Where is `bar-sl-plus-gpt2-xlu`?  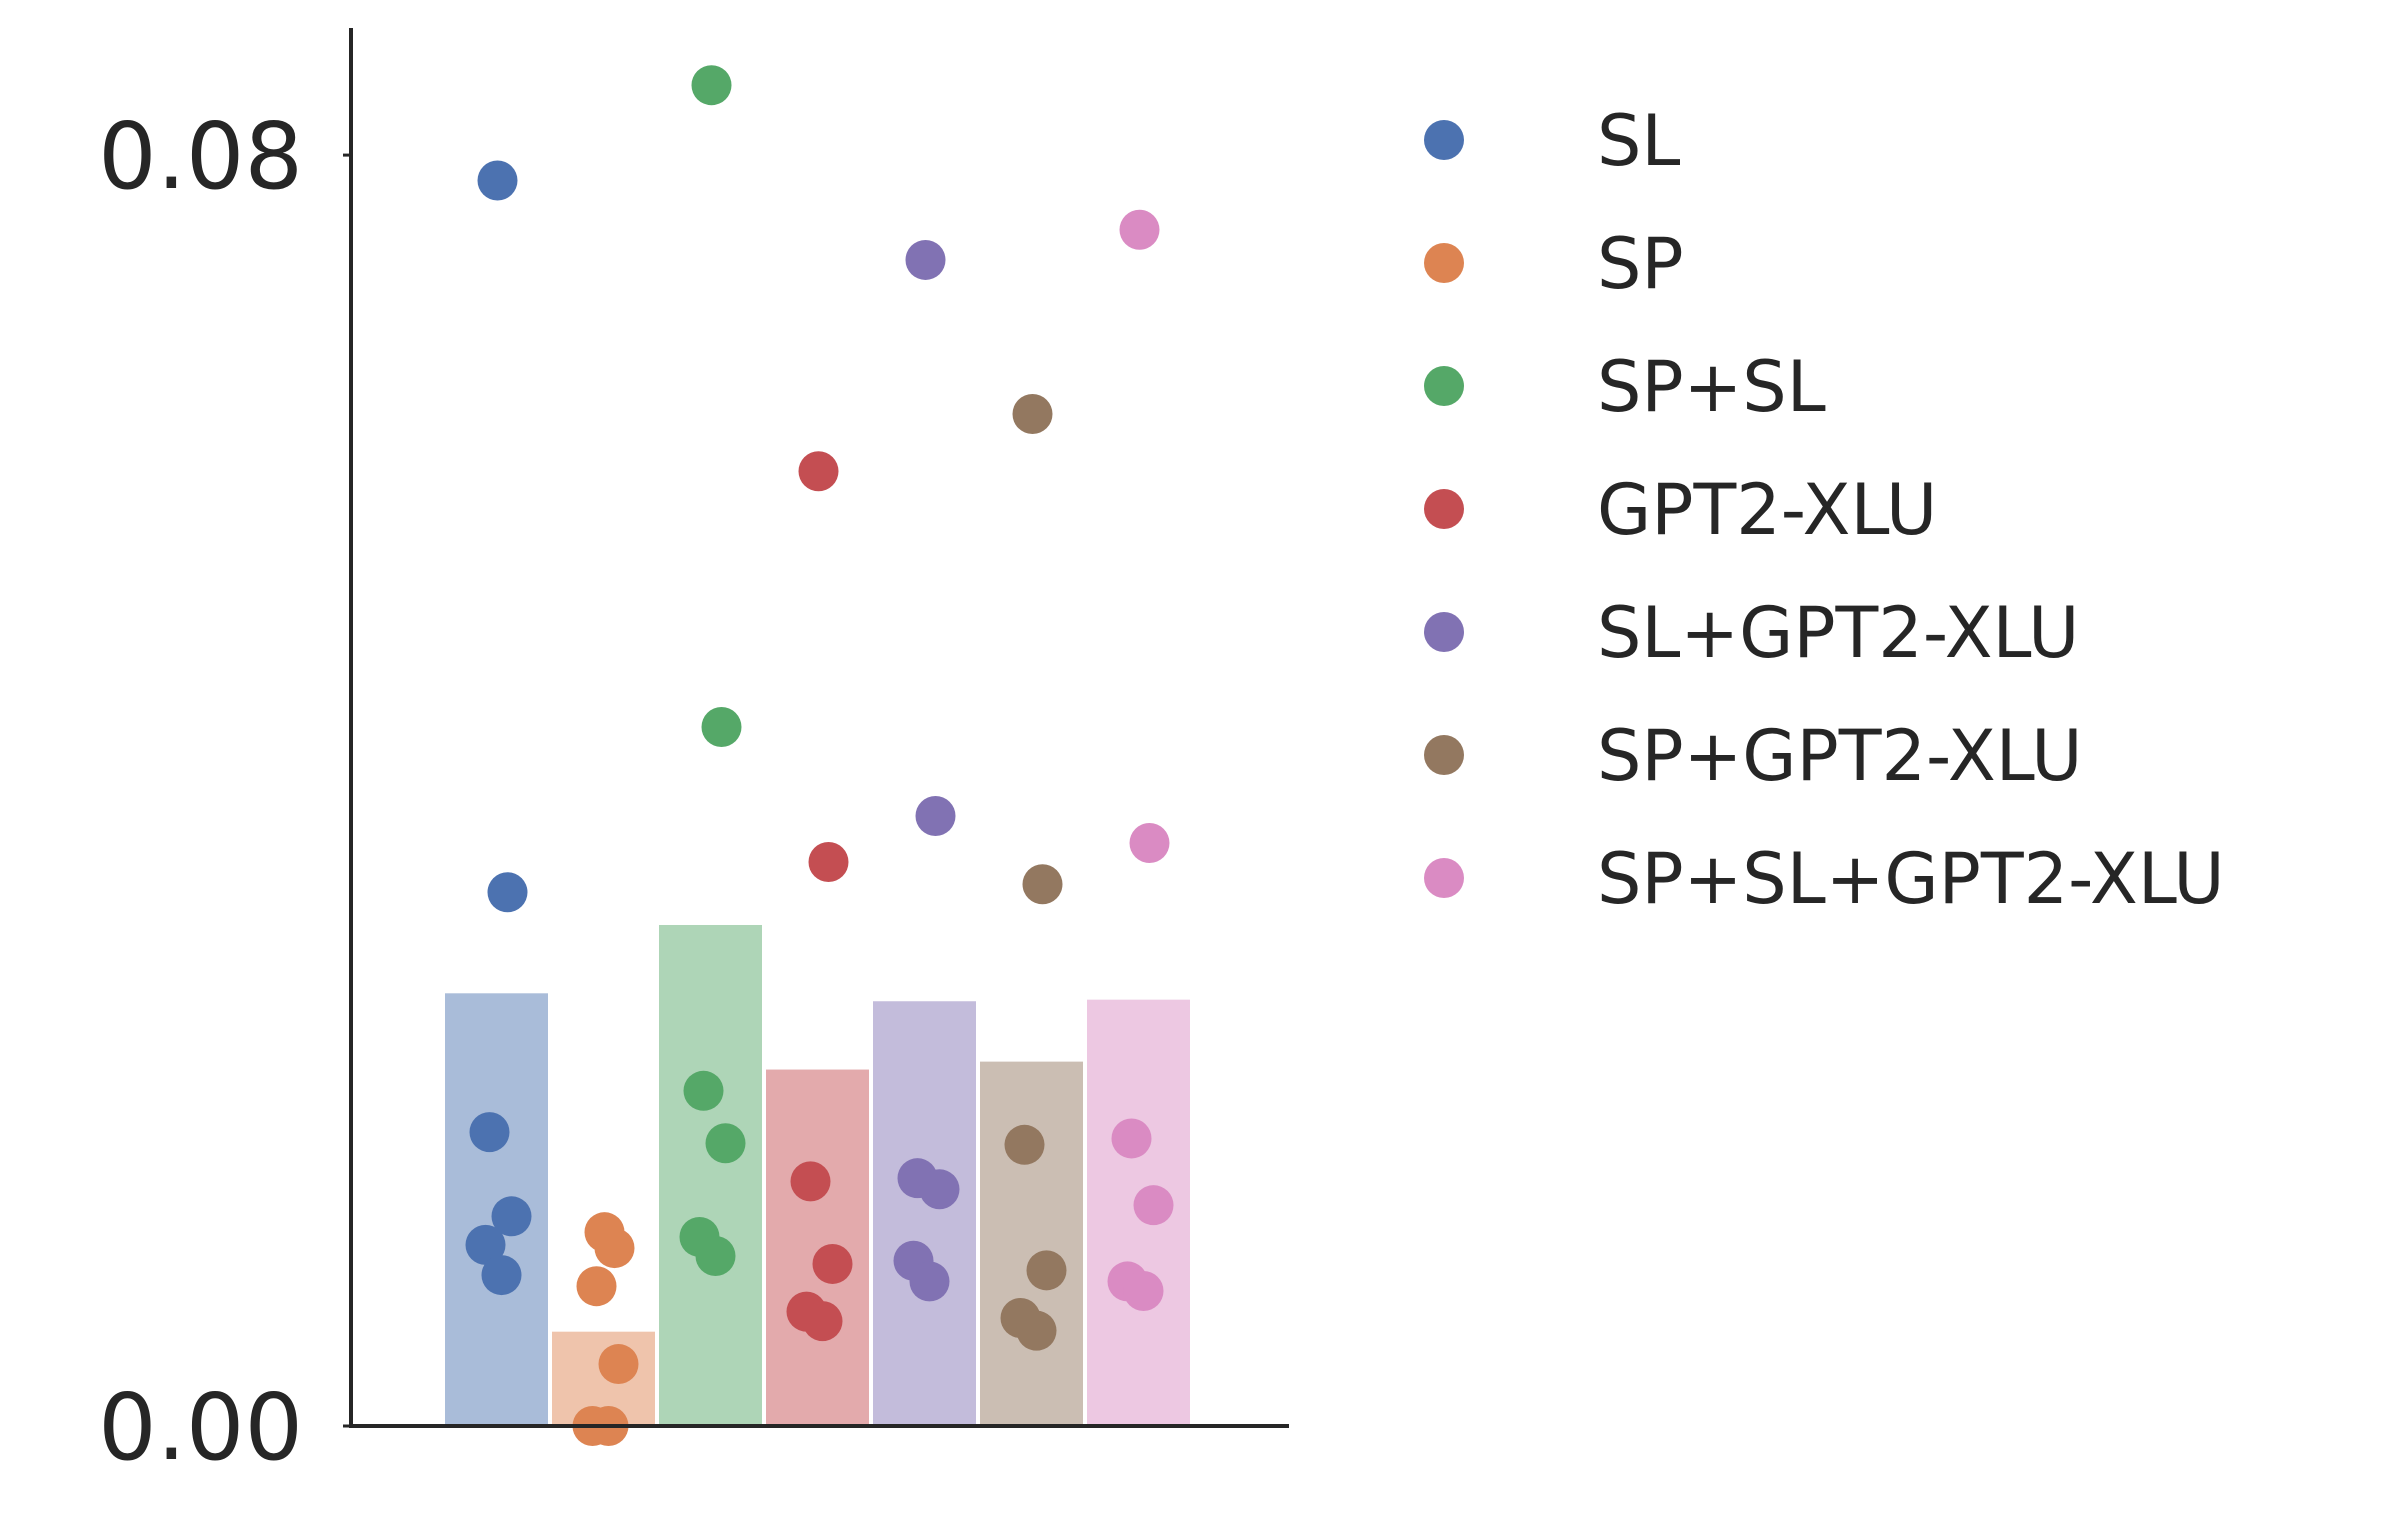
bar-sl-plus-gpt2-xlu is located at coordinates (924, 1213).